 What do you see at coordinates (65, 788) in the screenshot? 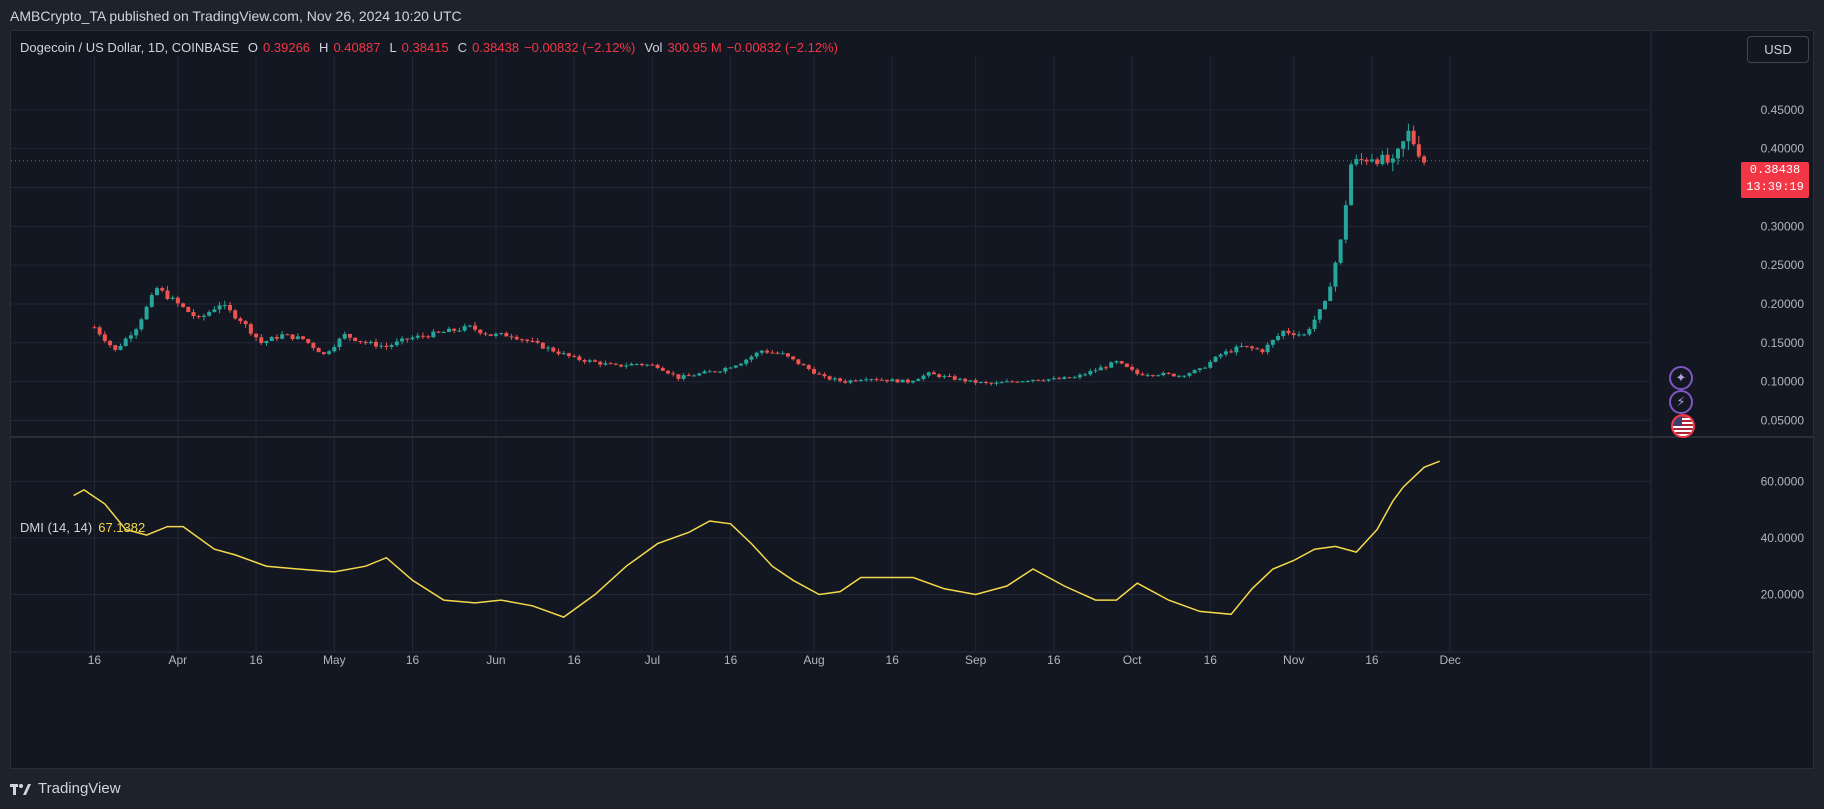
I see `tradingview-brand: TradingView` at bounding box center [65, 788].